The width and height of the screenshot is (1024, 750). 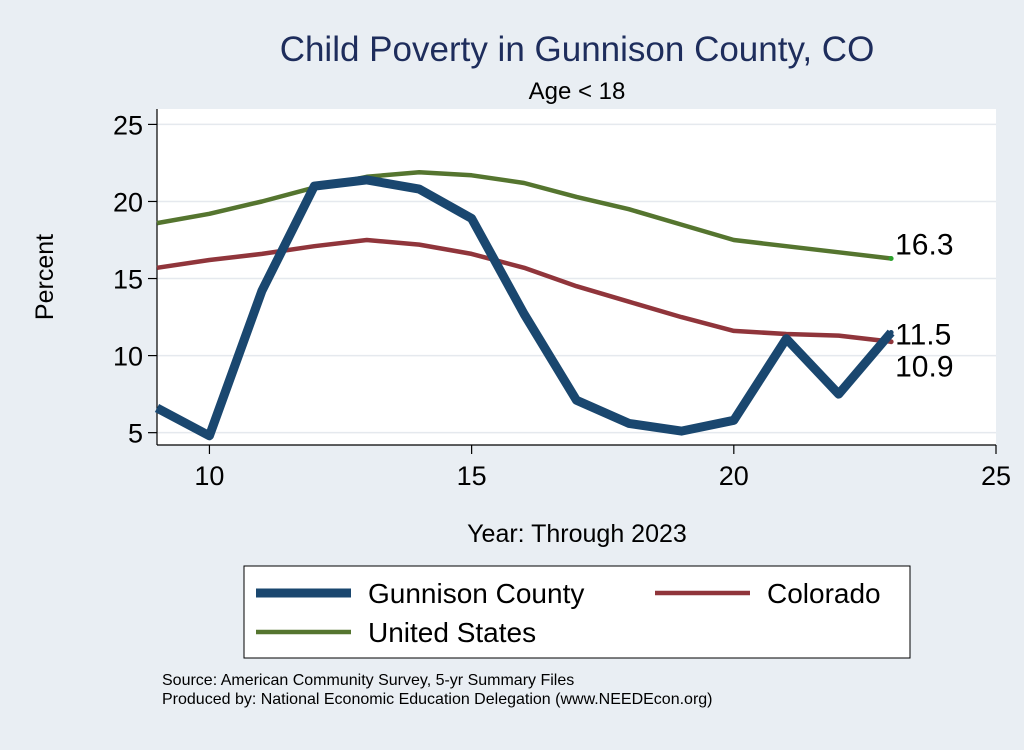 I want to click on x-tick-label: 25, so click(x=996, y=476).